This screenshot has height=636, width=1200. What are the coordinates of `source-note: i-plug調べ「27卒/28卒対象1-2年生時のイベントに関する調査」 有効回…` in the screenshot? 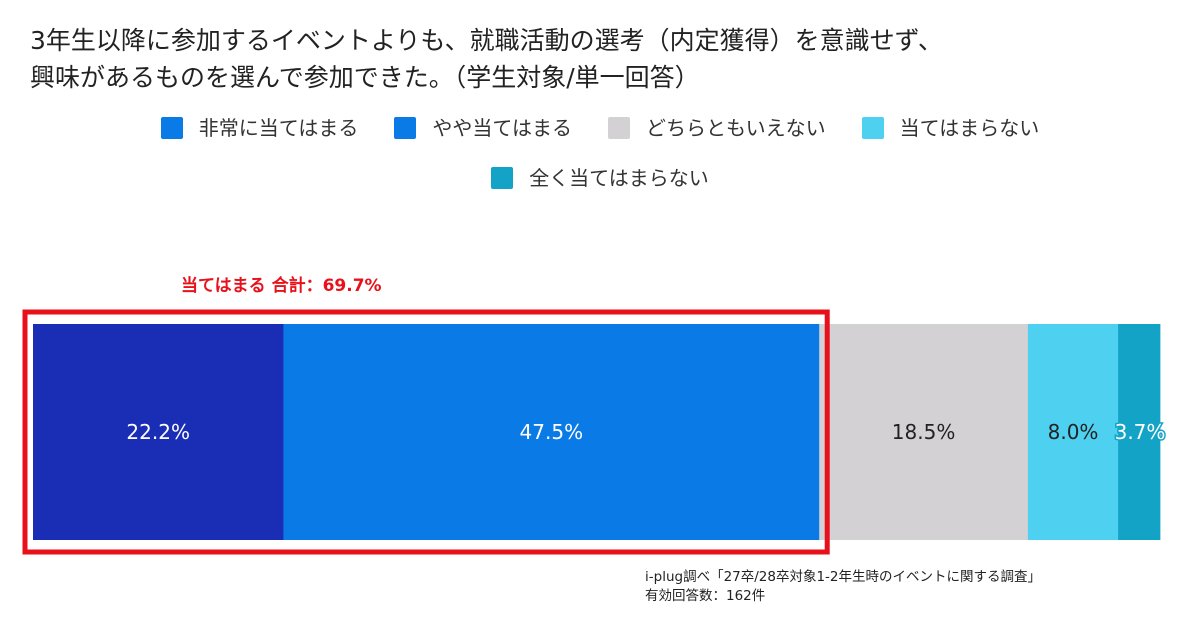 It's located at (843, 587).